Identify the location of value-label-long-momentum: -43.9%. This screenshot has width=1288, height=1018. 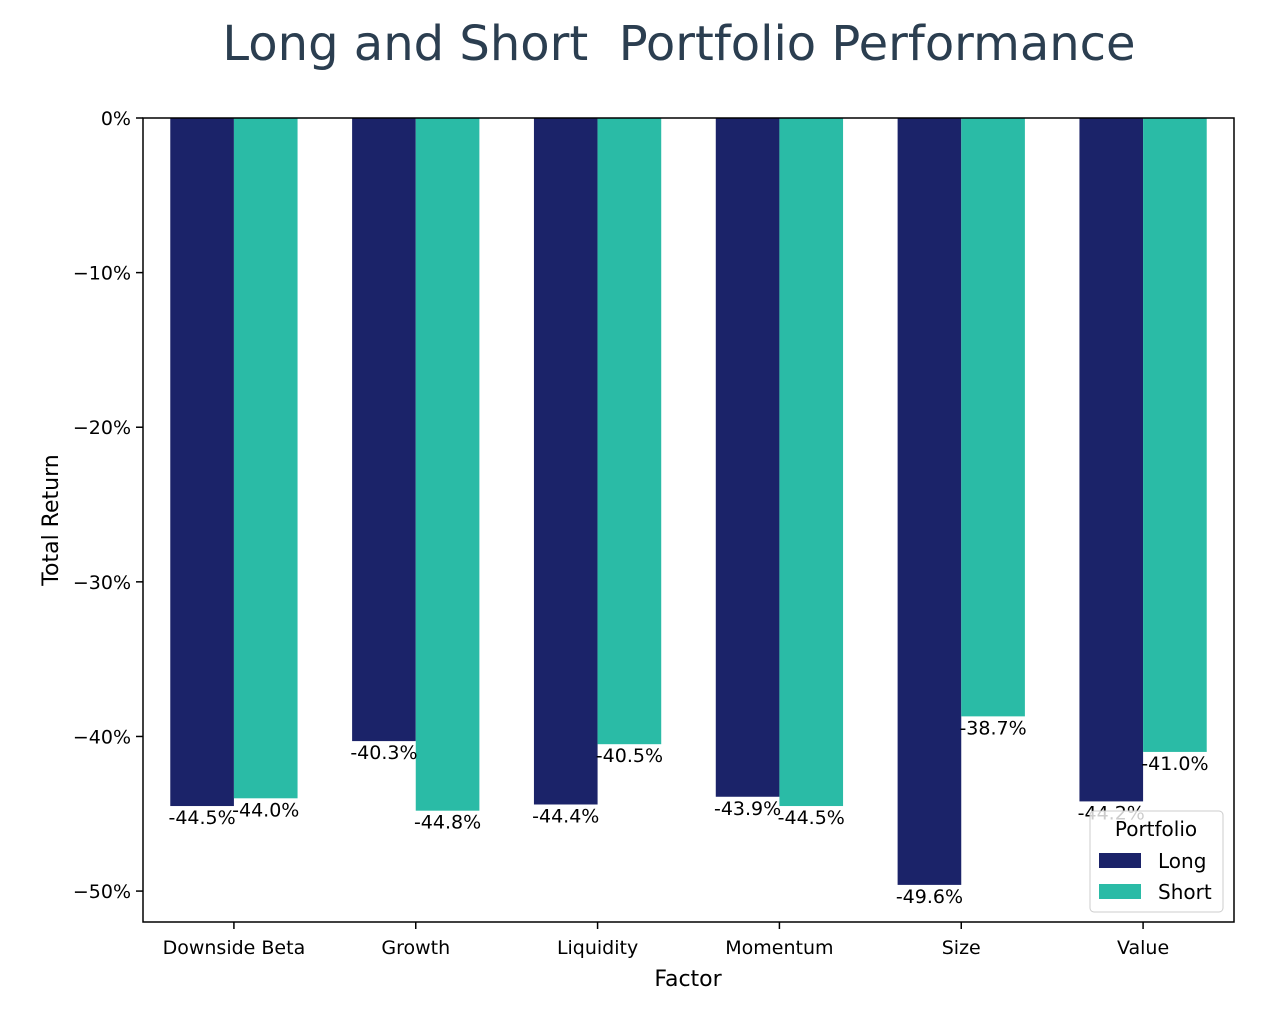
(747, 809).